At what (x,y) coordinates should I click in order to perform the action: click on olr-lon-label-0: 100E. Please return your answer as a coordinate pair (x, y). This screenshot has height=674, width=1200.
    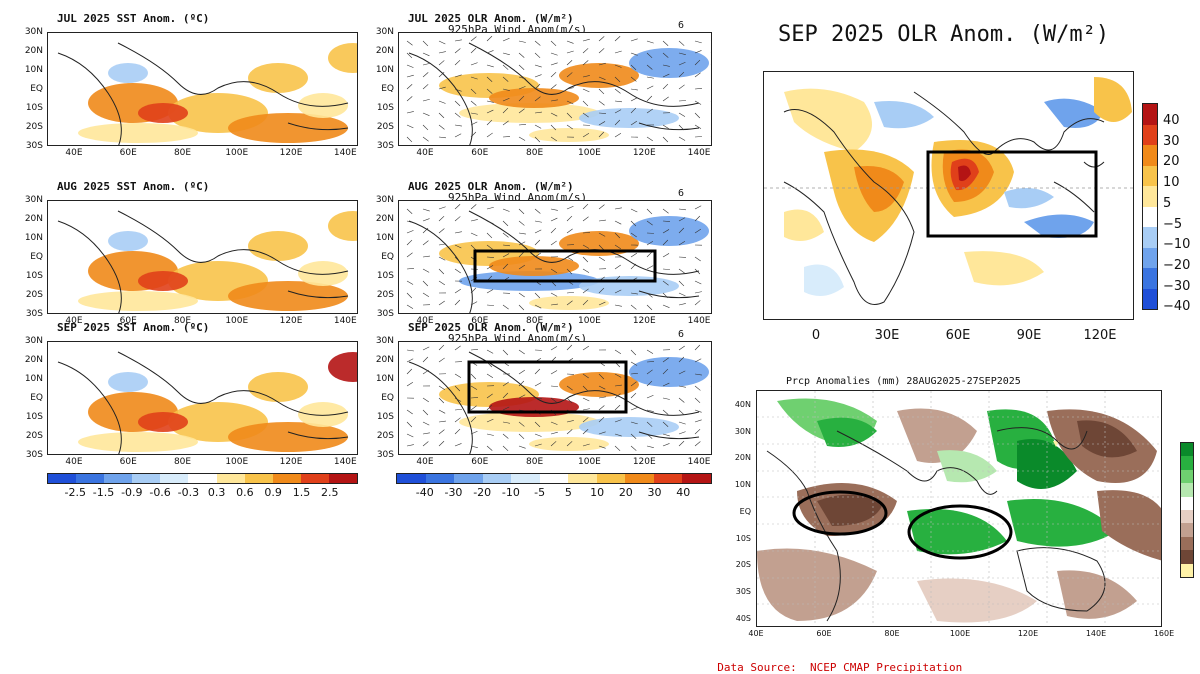
    Looking at the image, I should click on (589, 153).